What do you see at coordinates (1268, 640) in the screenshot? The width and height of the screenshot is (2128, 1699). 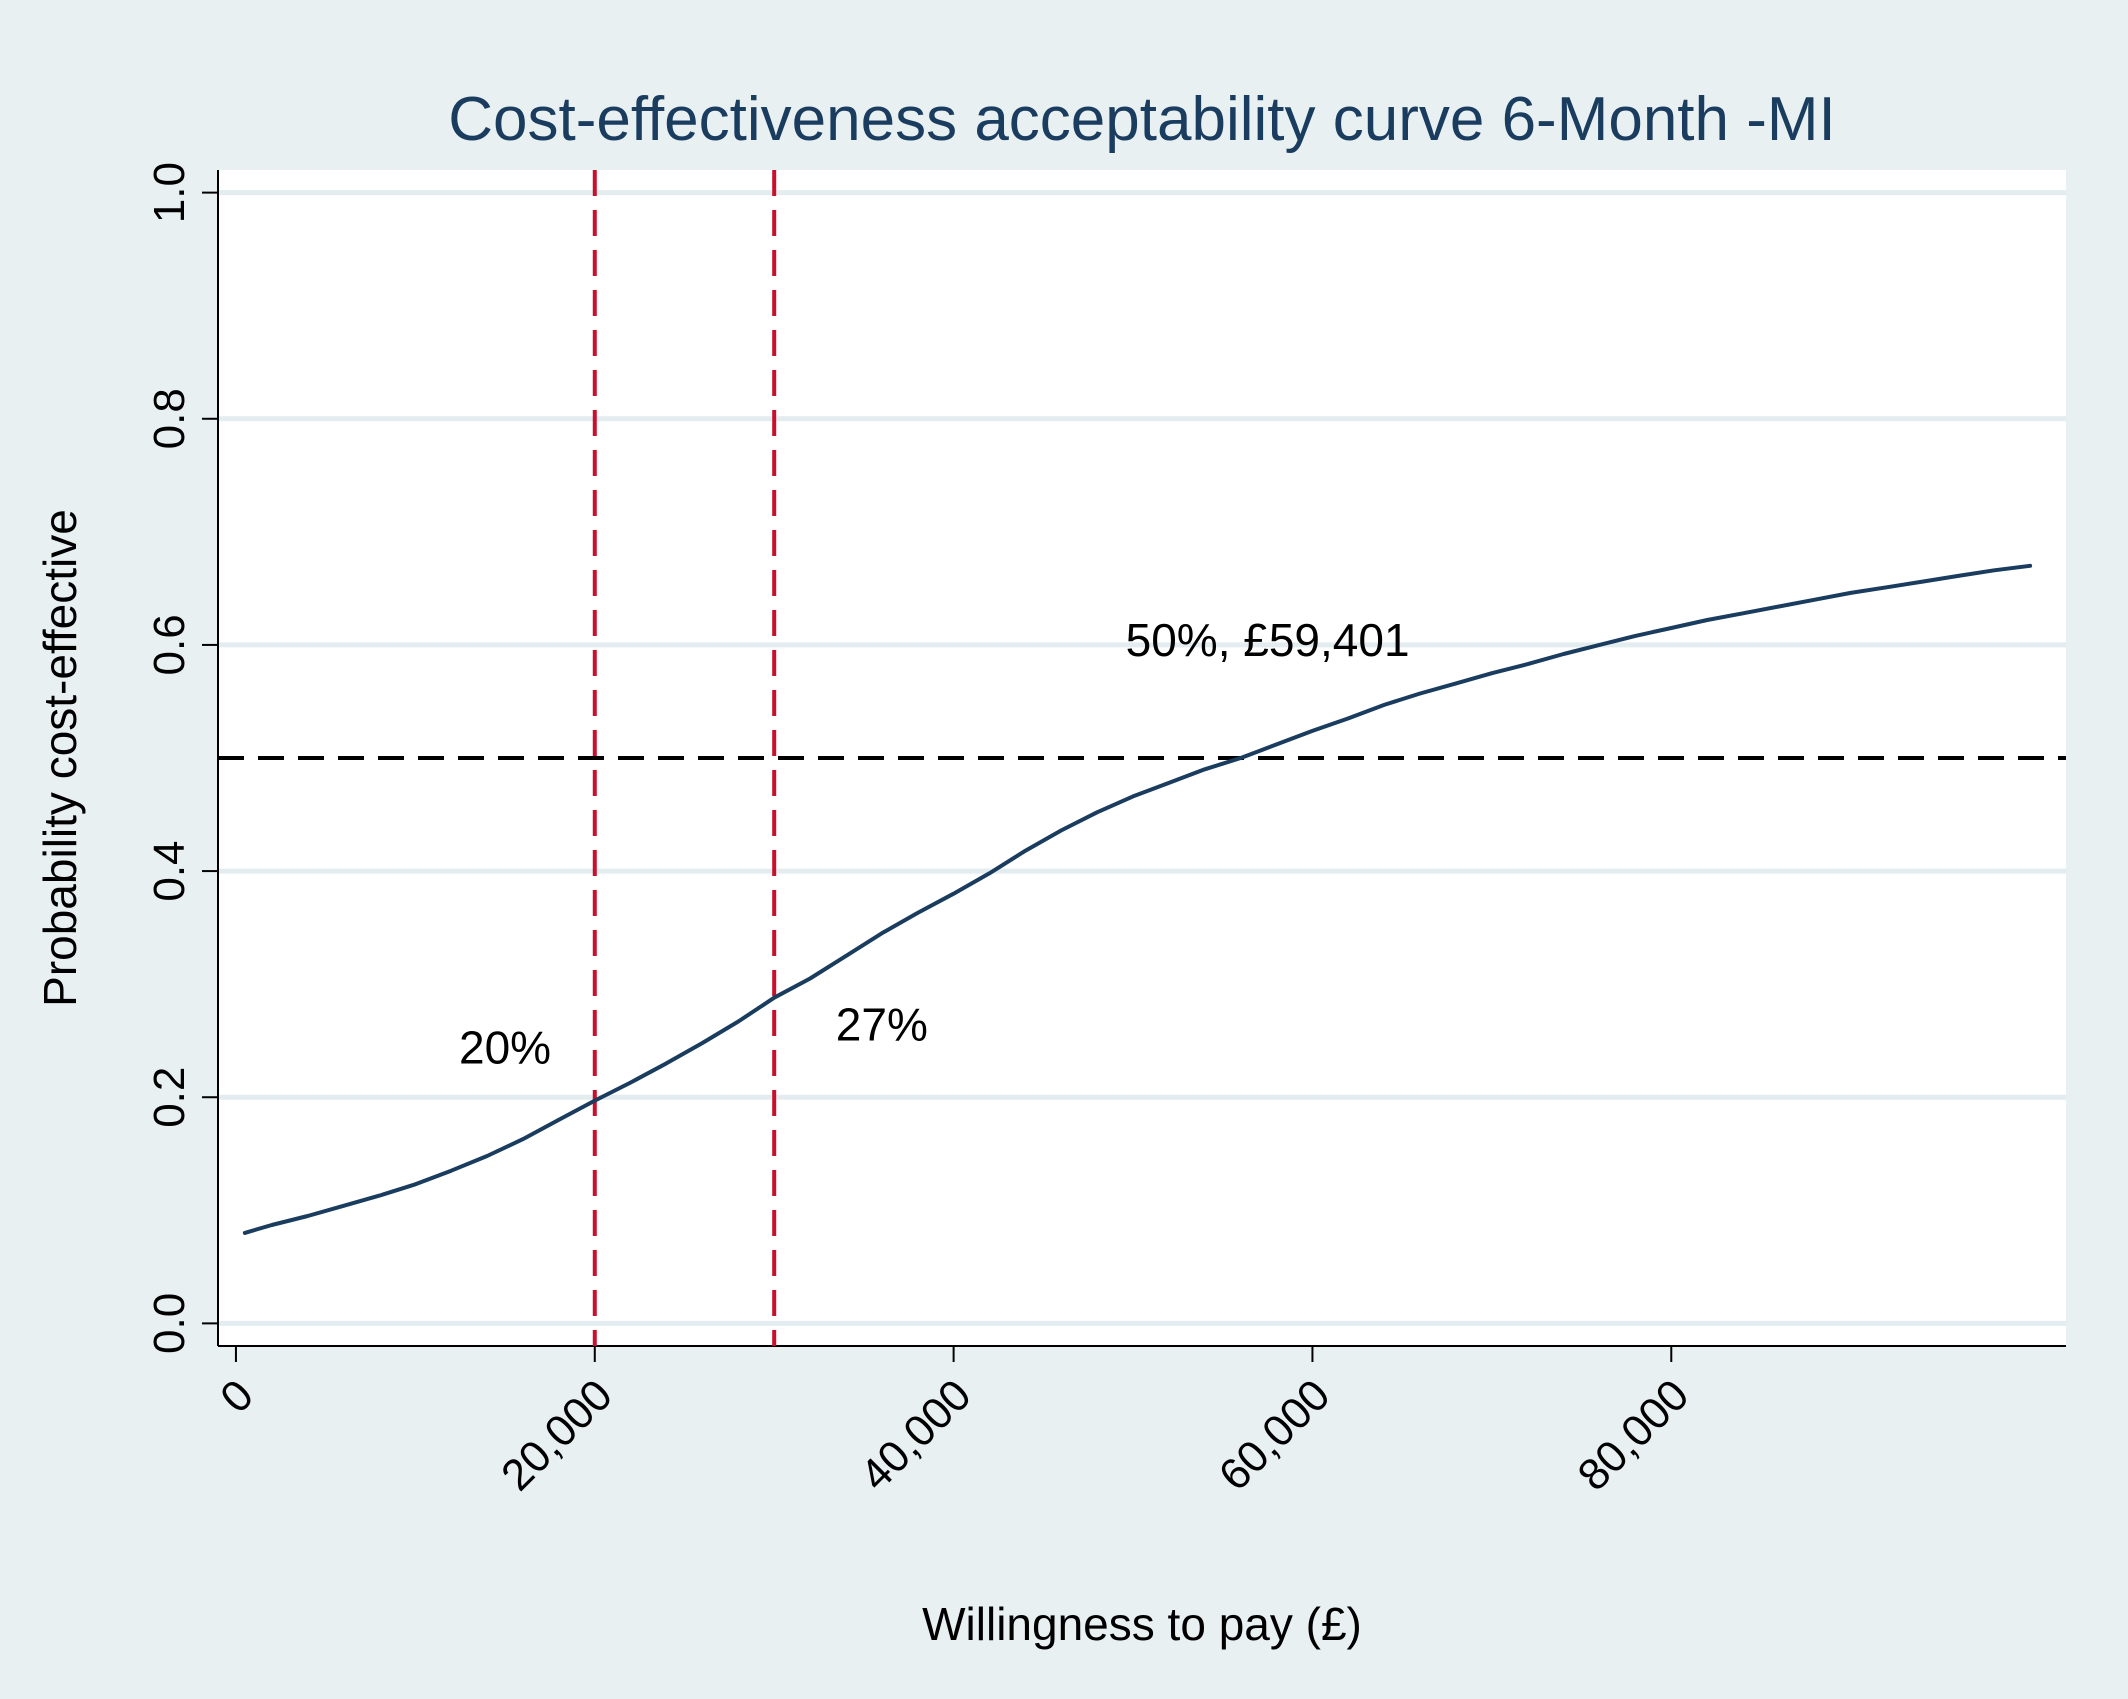 I see `annotation-label: 50%, £59,401` at bounding box center [1268, 640].